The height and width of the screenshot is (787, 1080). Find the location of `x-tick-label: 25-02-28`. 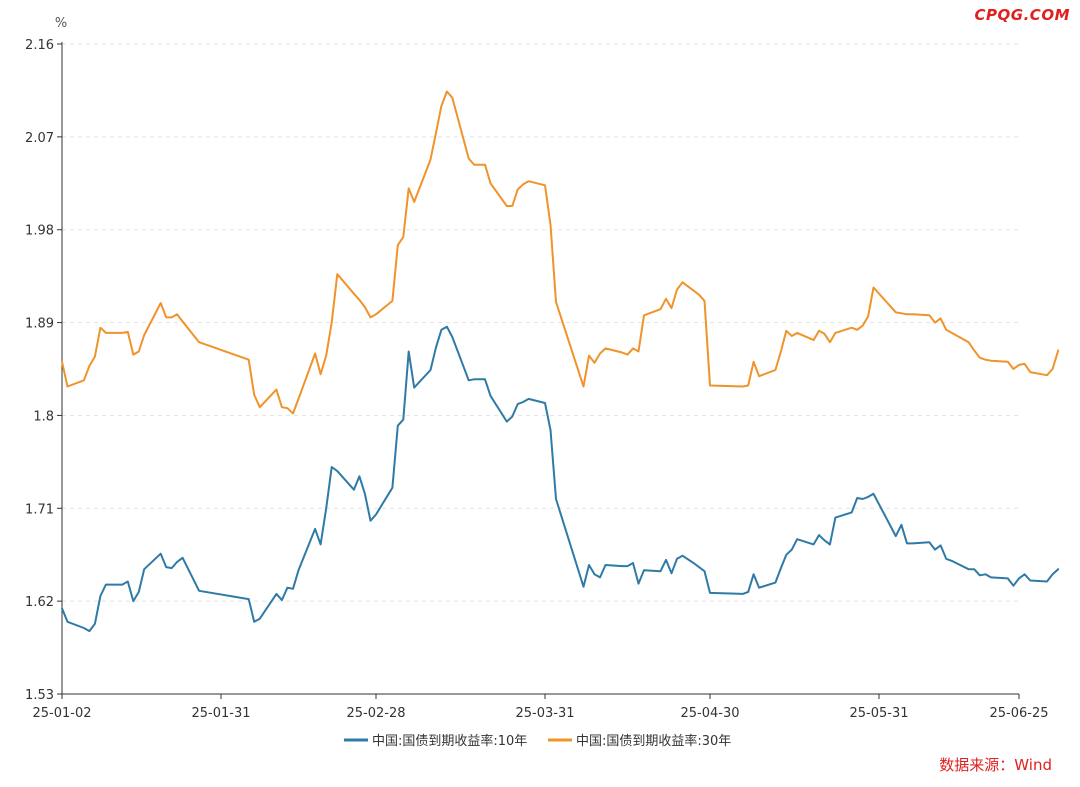

x-tick-label: 25-02-28 is located at coordinates (375, 713).